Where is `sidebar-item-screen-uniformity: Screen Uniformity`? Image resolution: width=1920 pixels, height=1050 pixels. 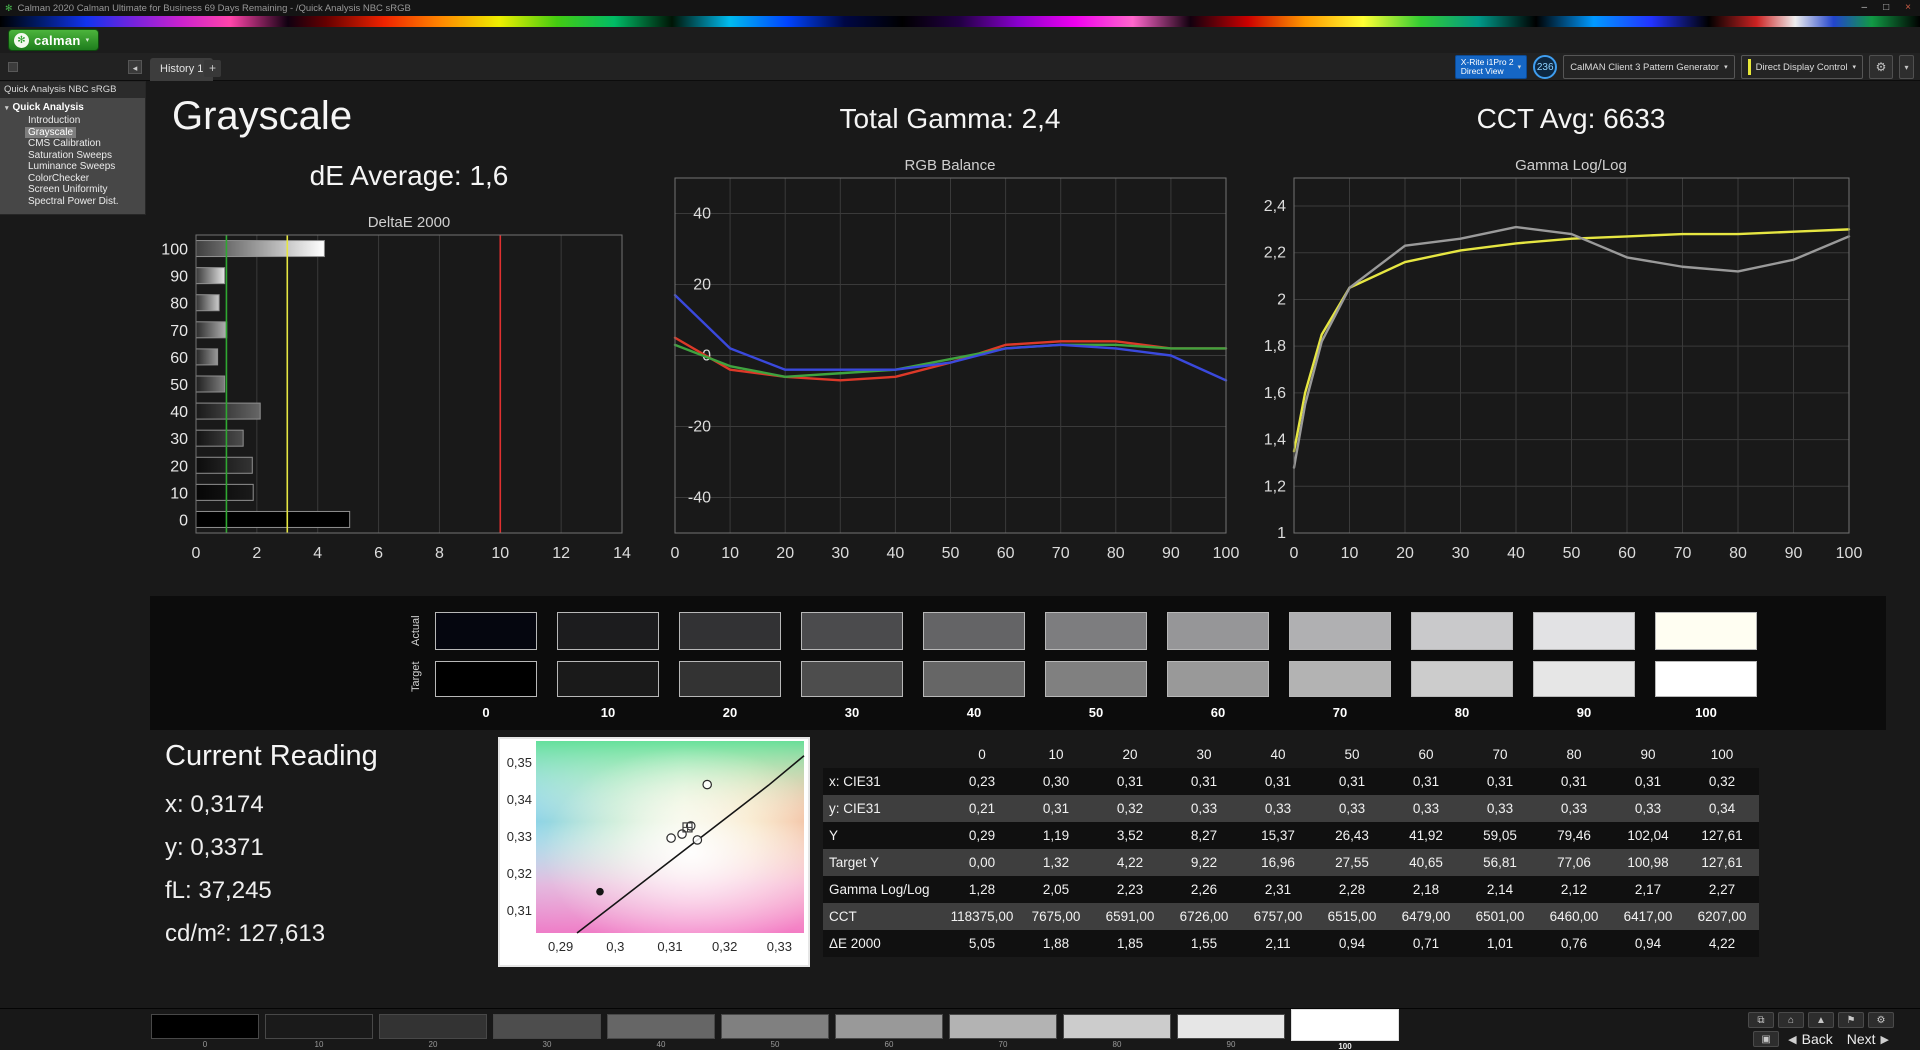 sidebar-item-screen-uniformity: Screen Uniformity is located at coordinates (68, 189).